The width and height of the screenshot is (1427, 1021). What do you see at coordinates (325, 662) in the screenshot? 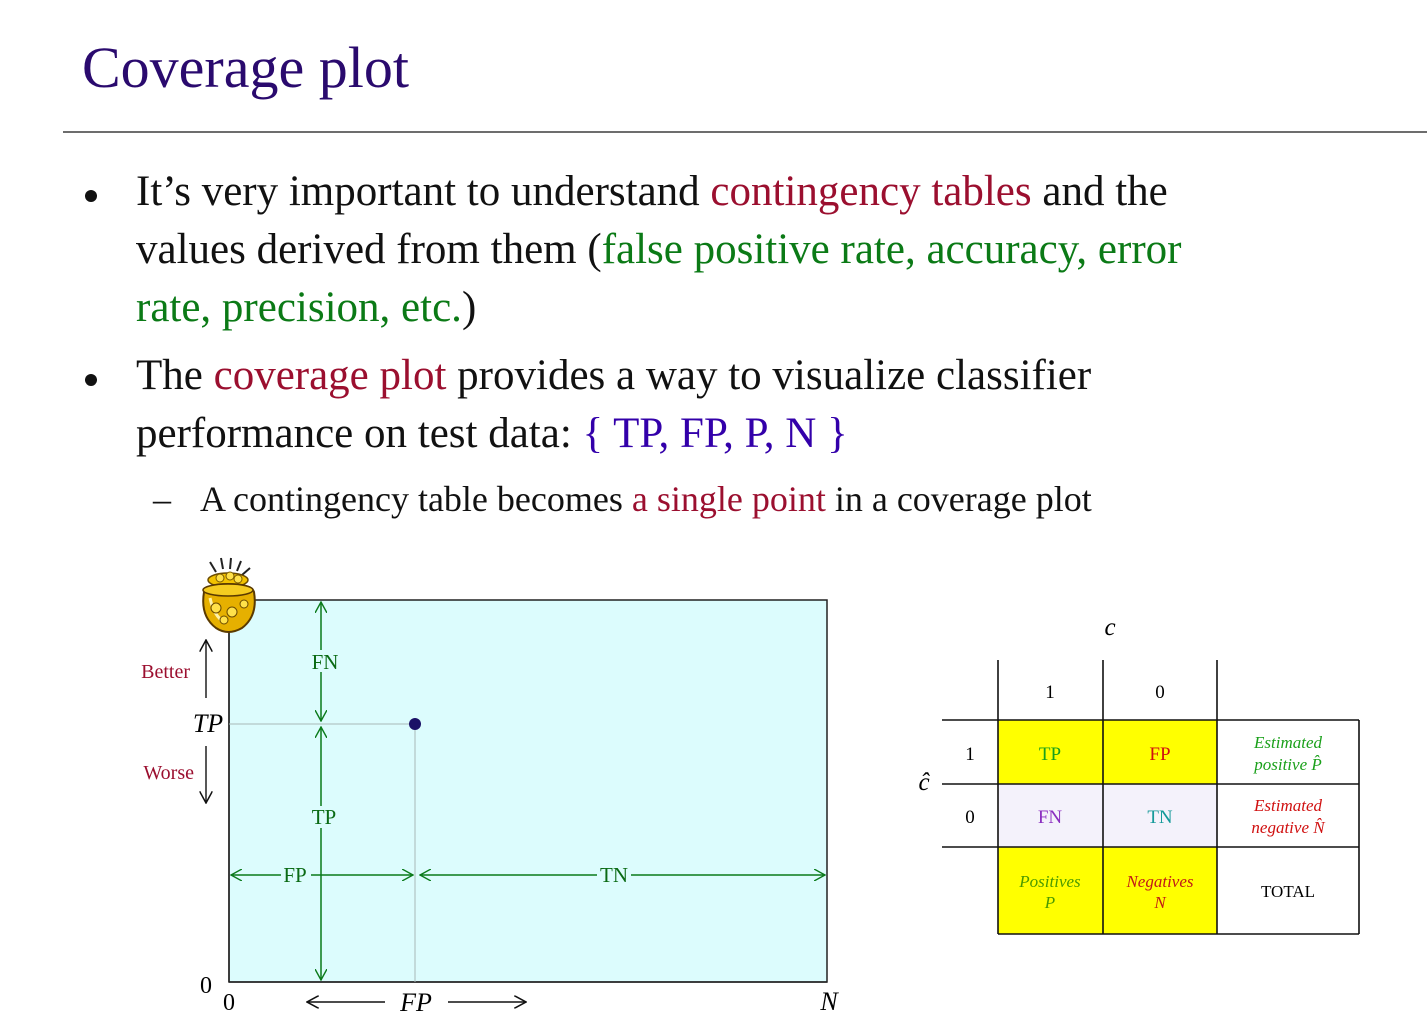
I see `fn-label: FN` at bounding box center [325, 662].